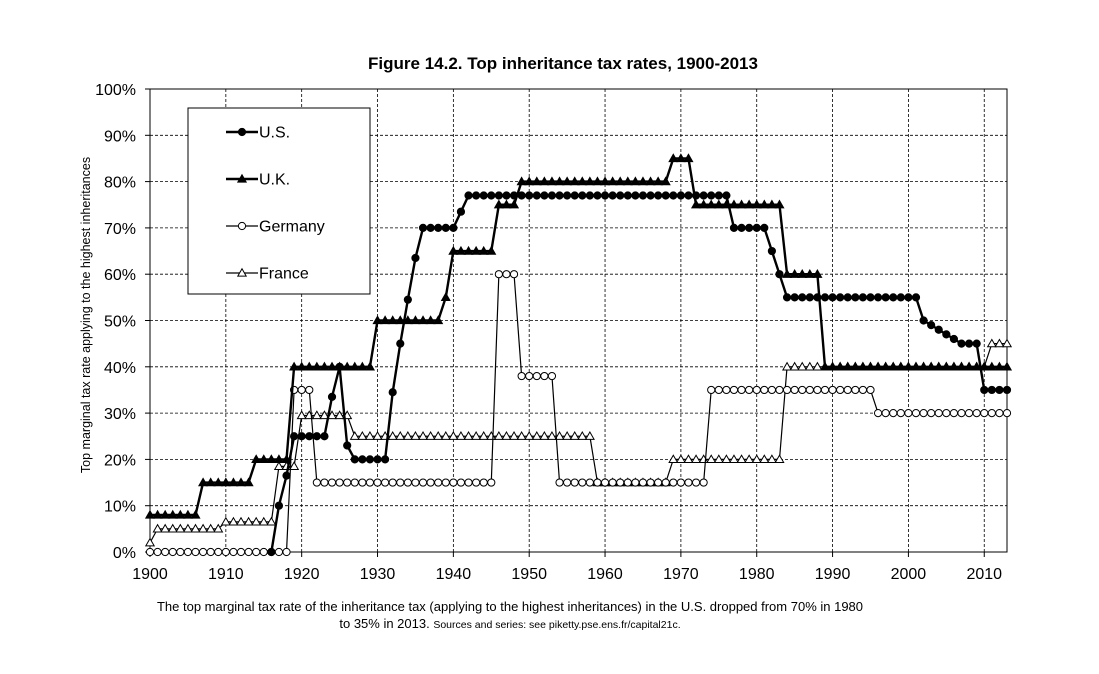 This screenshot has width=1099, height=674. What do you see at coordinates (378, 574) in the screenshot?
I see `x-tick-label: 1930` at bounding box center [378, 574].